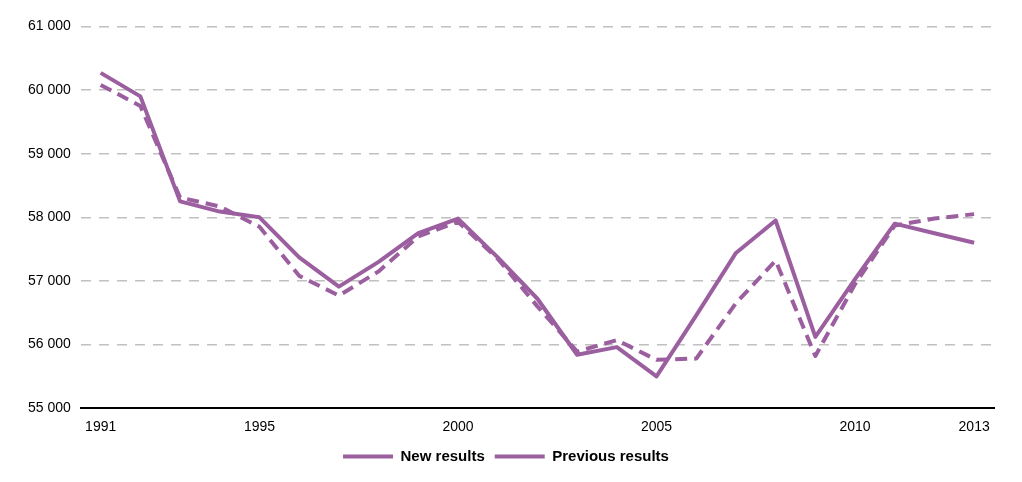  I want to click on y-tick-label: 59 000, so click(49, 152).